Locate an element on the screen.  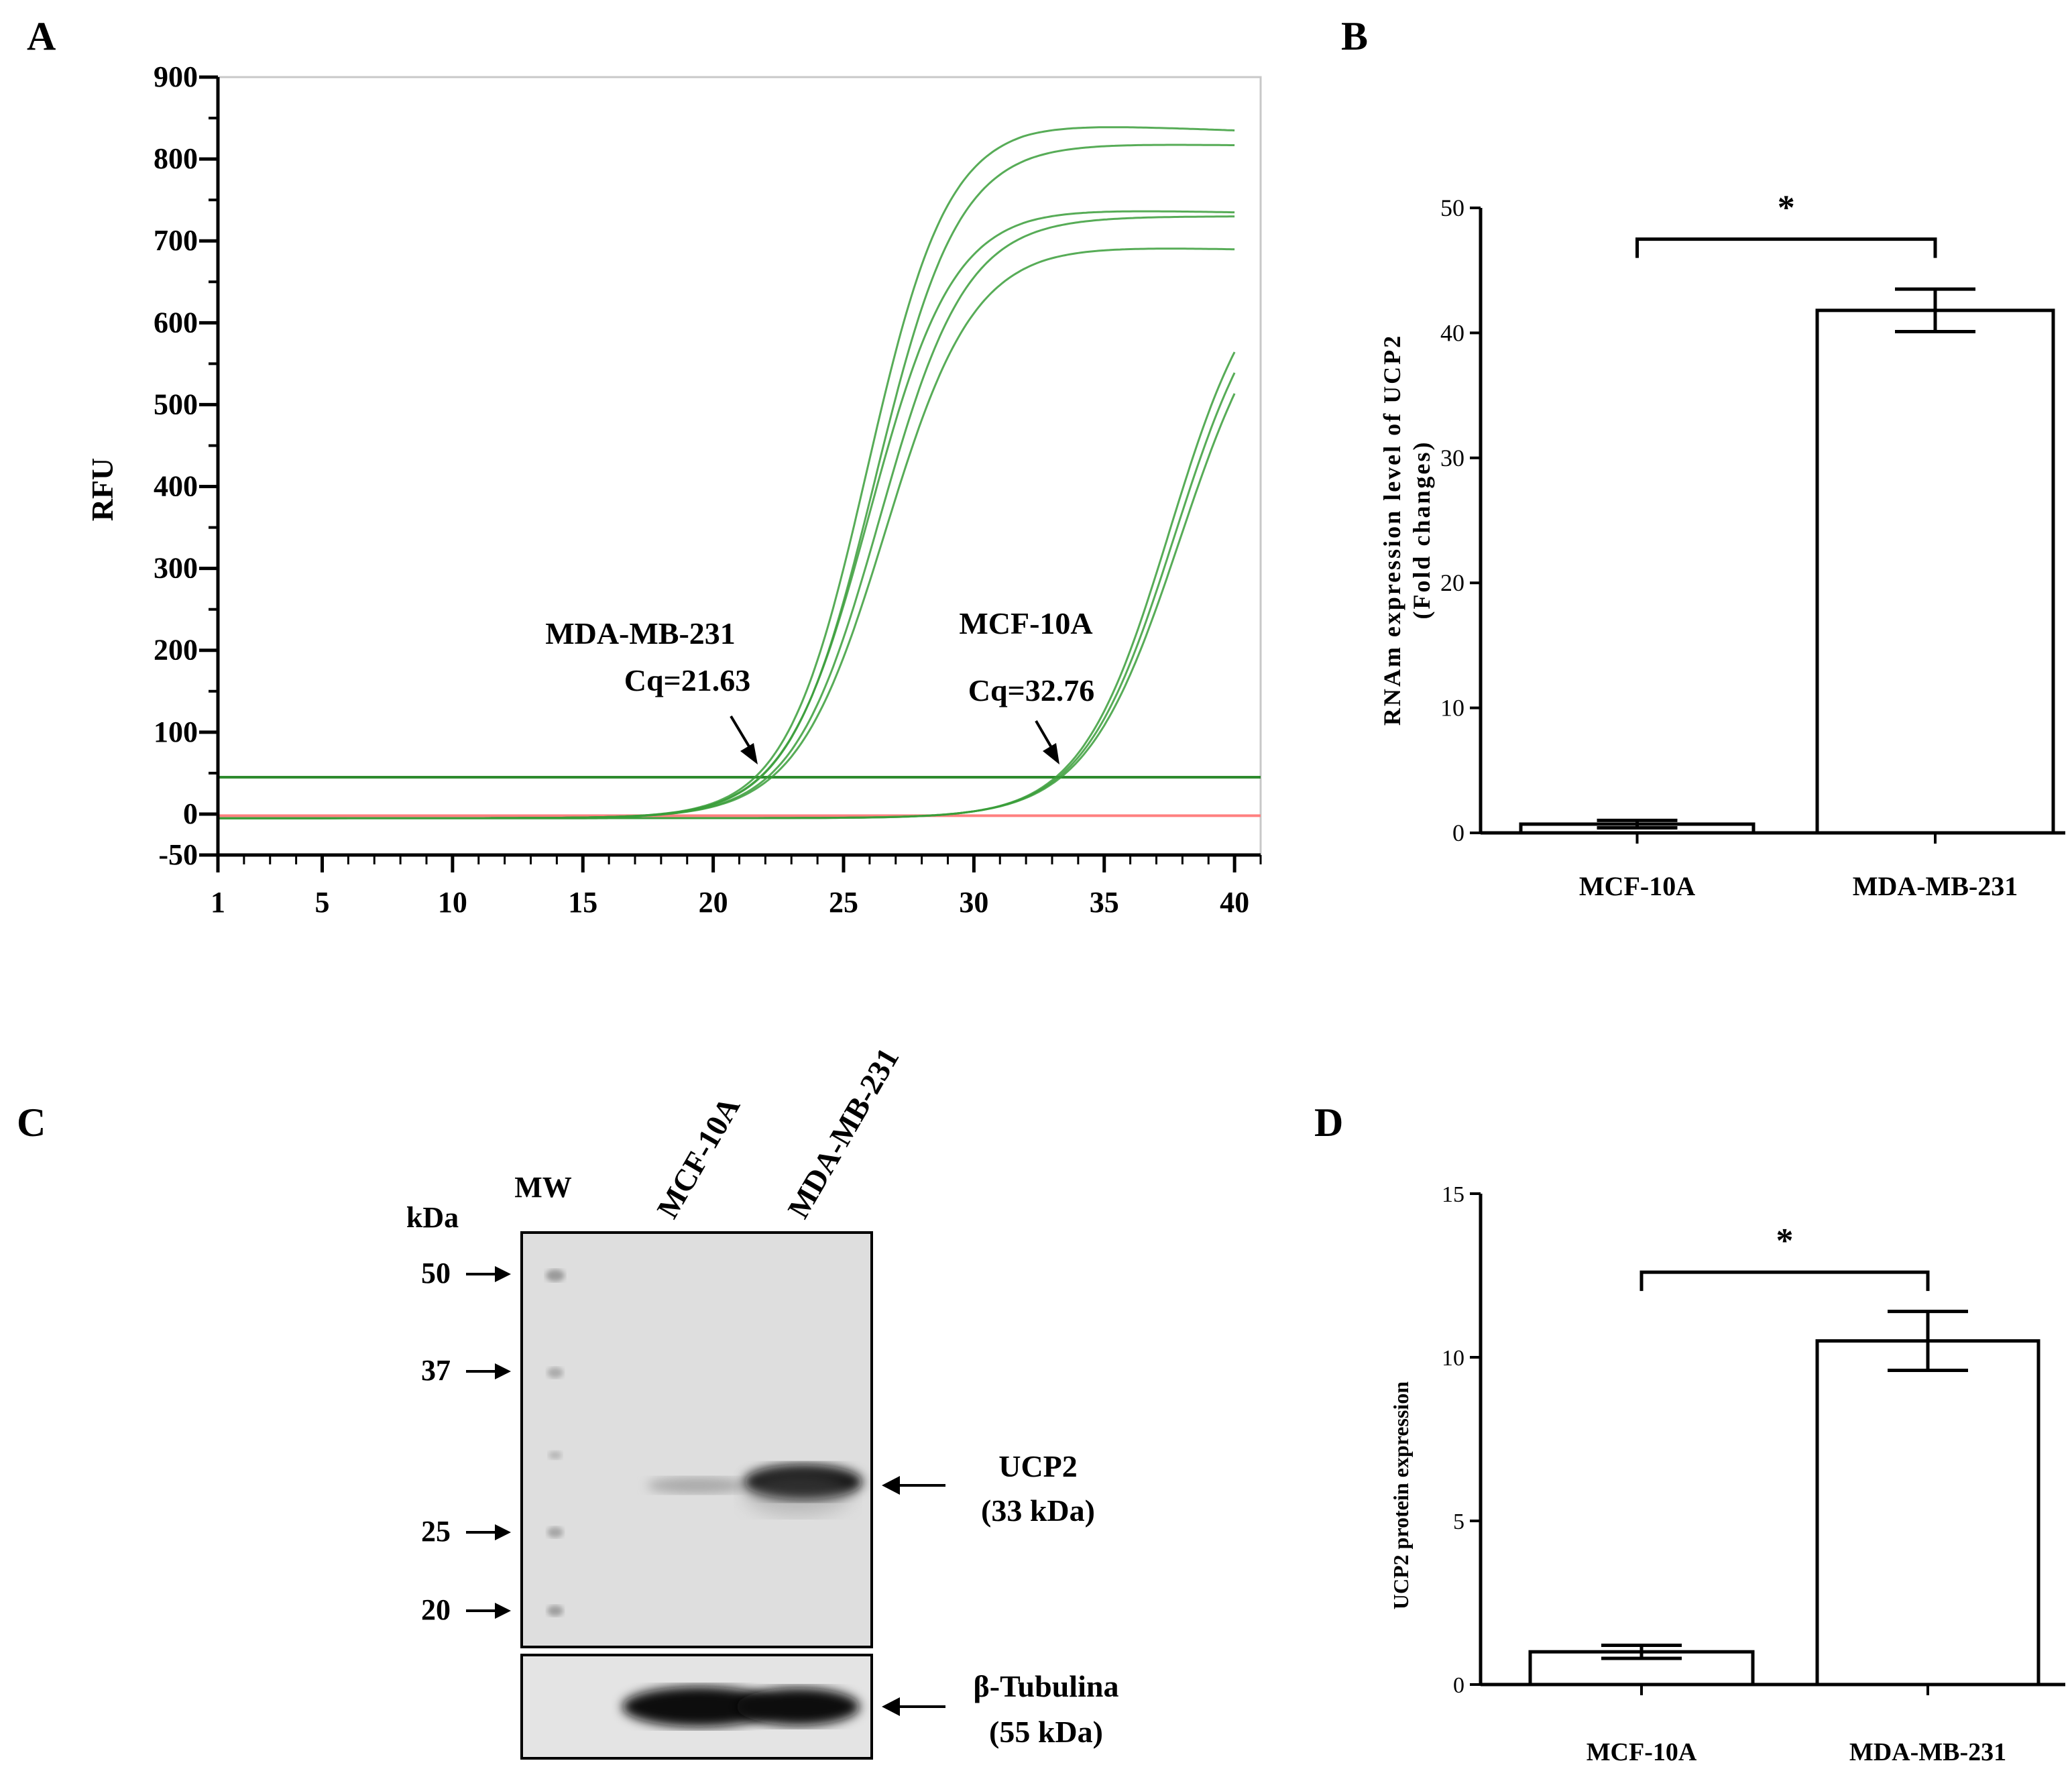
ucp2-band-mda-halo is located at coordinates (798, 1492).